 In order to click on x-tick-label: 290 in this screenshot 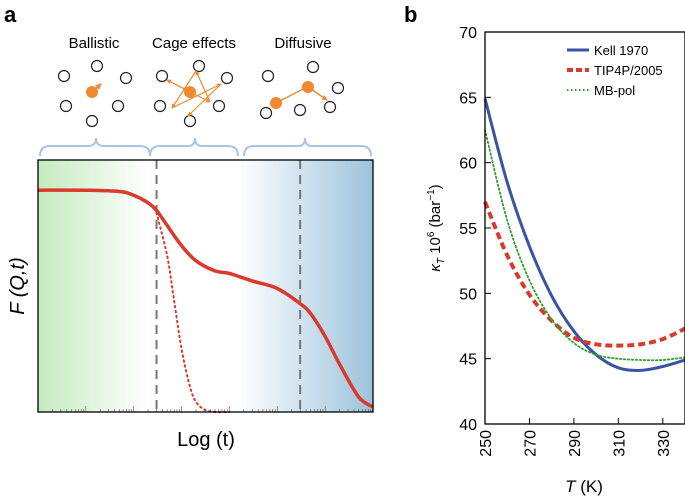, I will do `click(575, 443)`.